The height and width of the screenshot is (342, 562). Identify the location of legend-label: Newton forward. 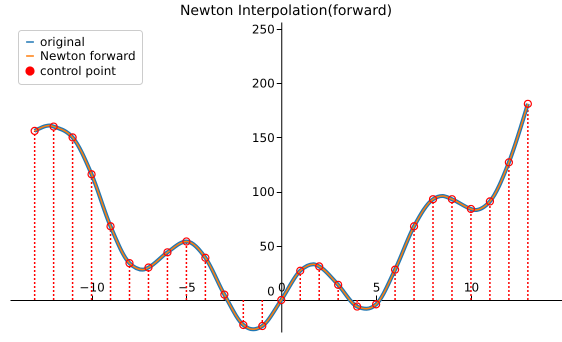
(88, 56).